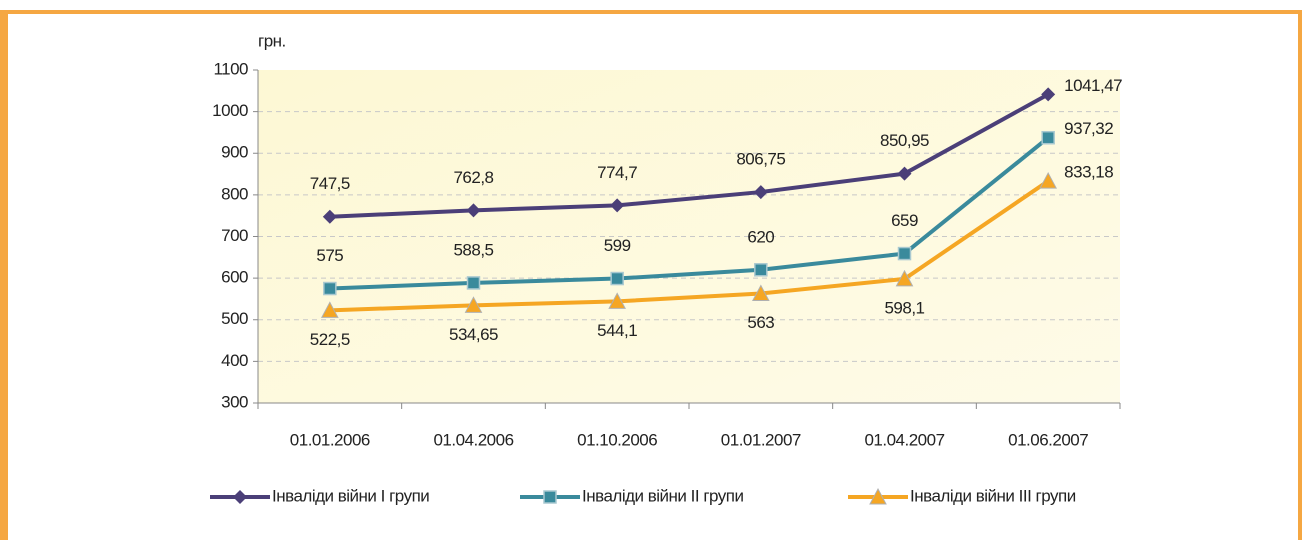 This screenshot has height=540, width=1309. What do you see at coordinates (473, 439) in the screenshot?
I see `x-tick-label: 01.04.2006` at bounding box center [473, 439].